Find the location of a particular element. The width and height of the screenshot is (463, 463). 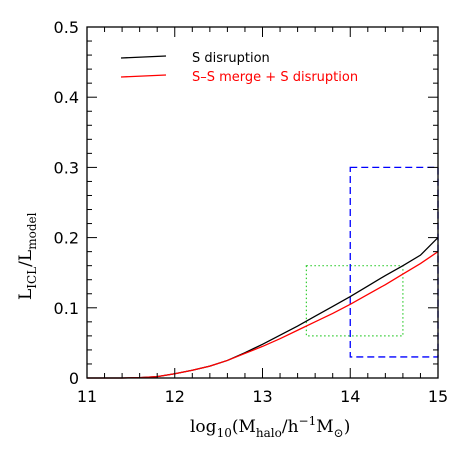

y-tick-label: 0.2 is located at coordinates (66, 238).